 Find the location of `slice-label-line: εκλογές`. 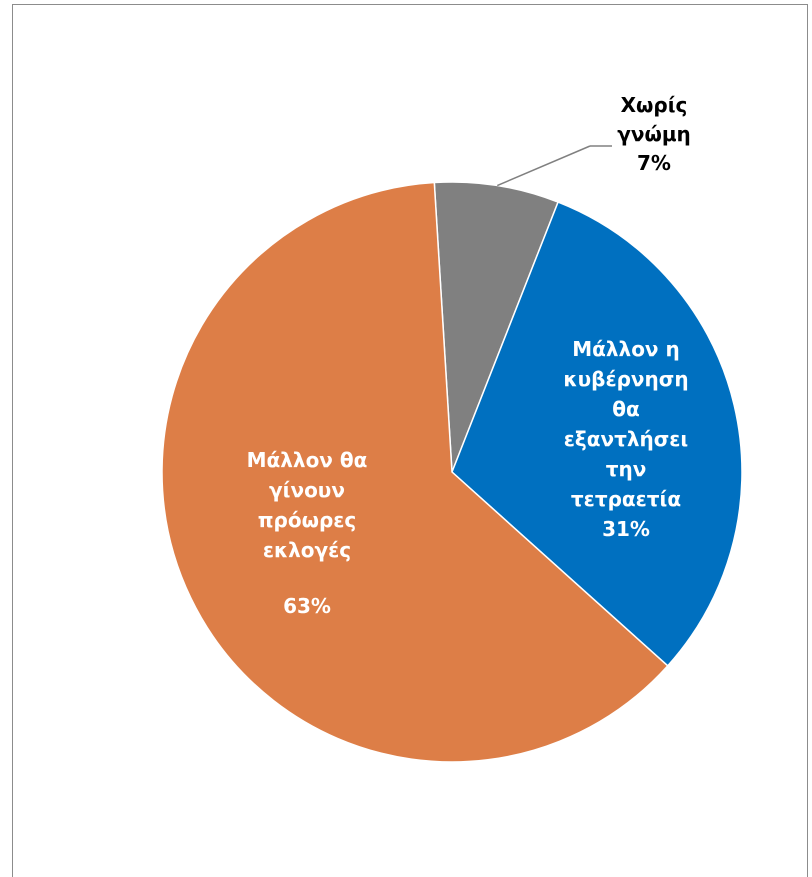

slice-label-line: εκλογές is located at coordinates (307, 550).